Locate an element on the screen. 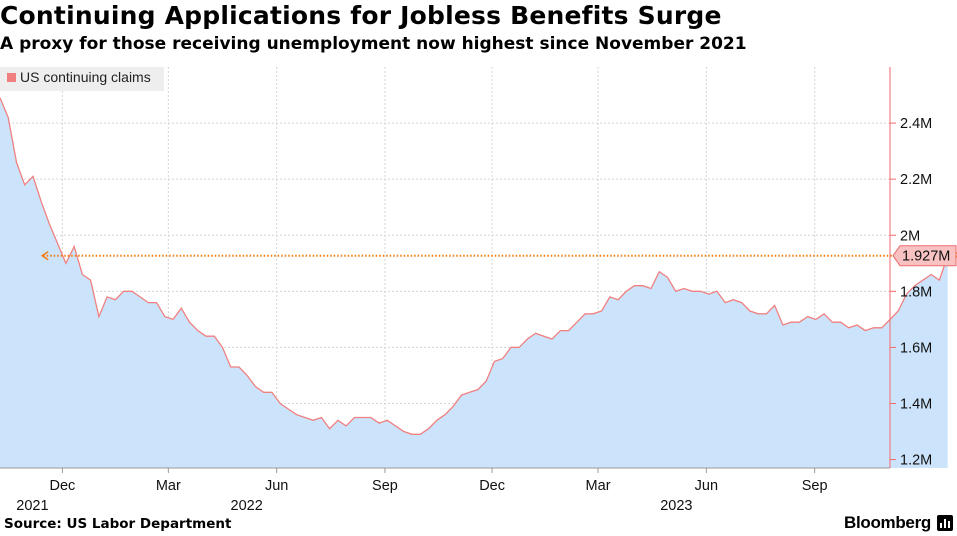 Image resolution: width=957 pixels, height=536 pixels. legend-background is located at coordinates (82, 79).